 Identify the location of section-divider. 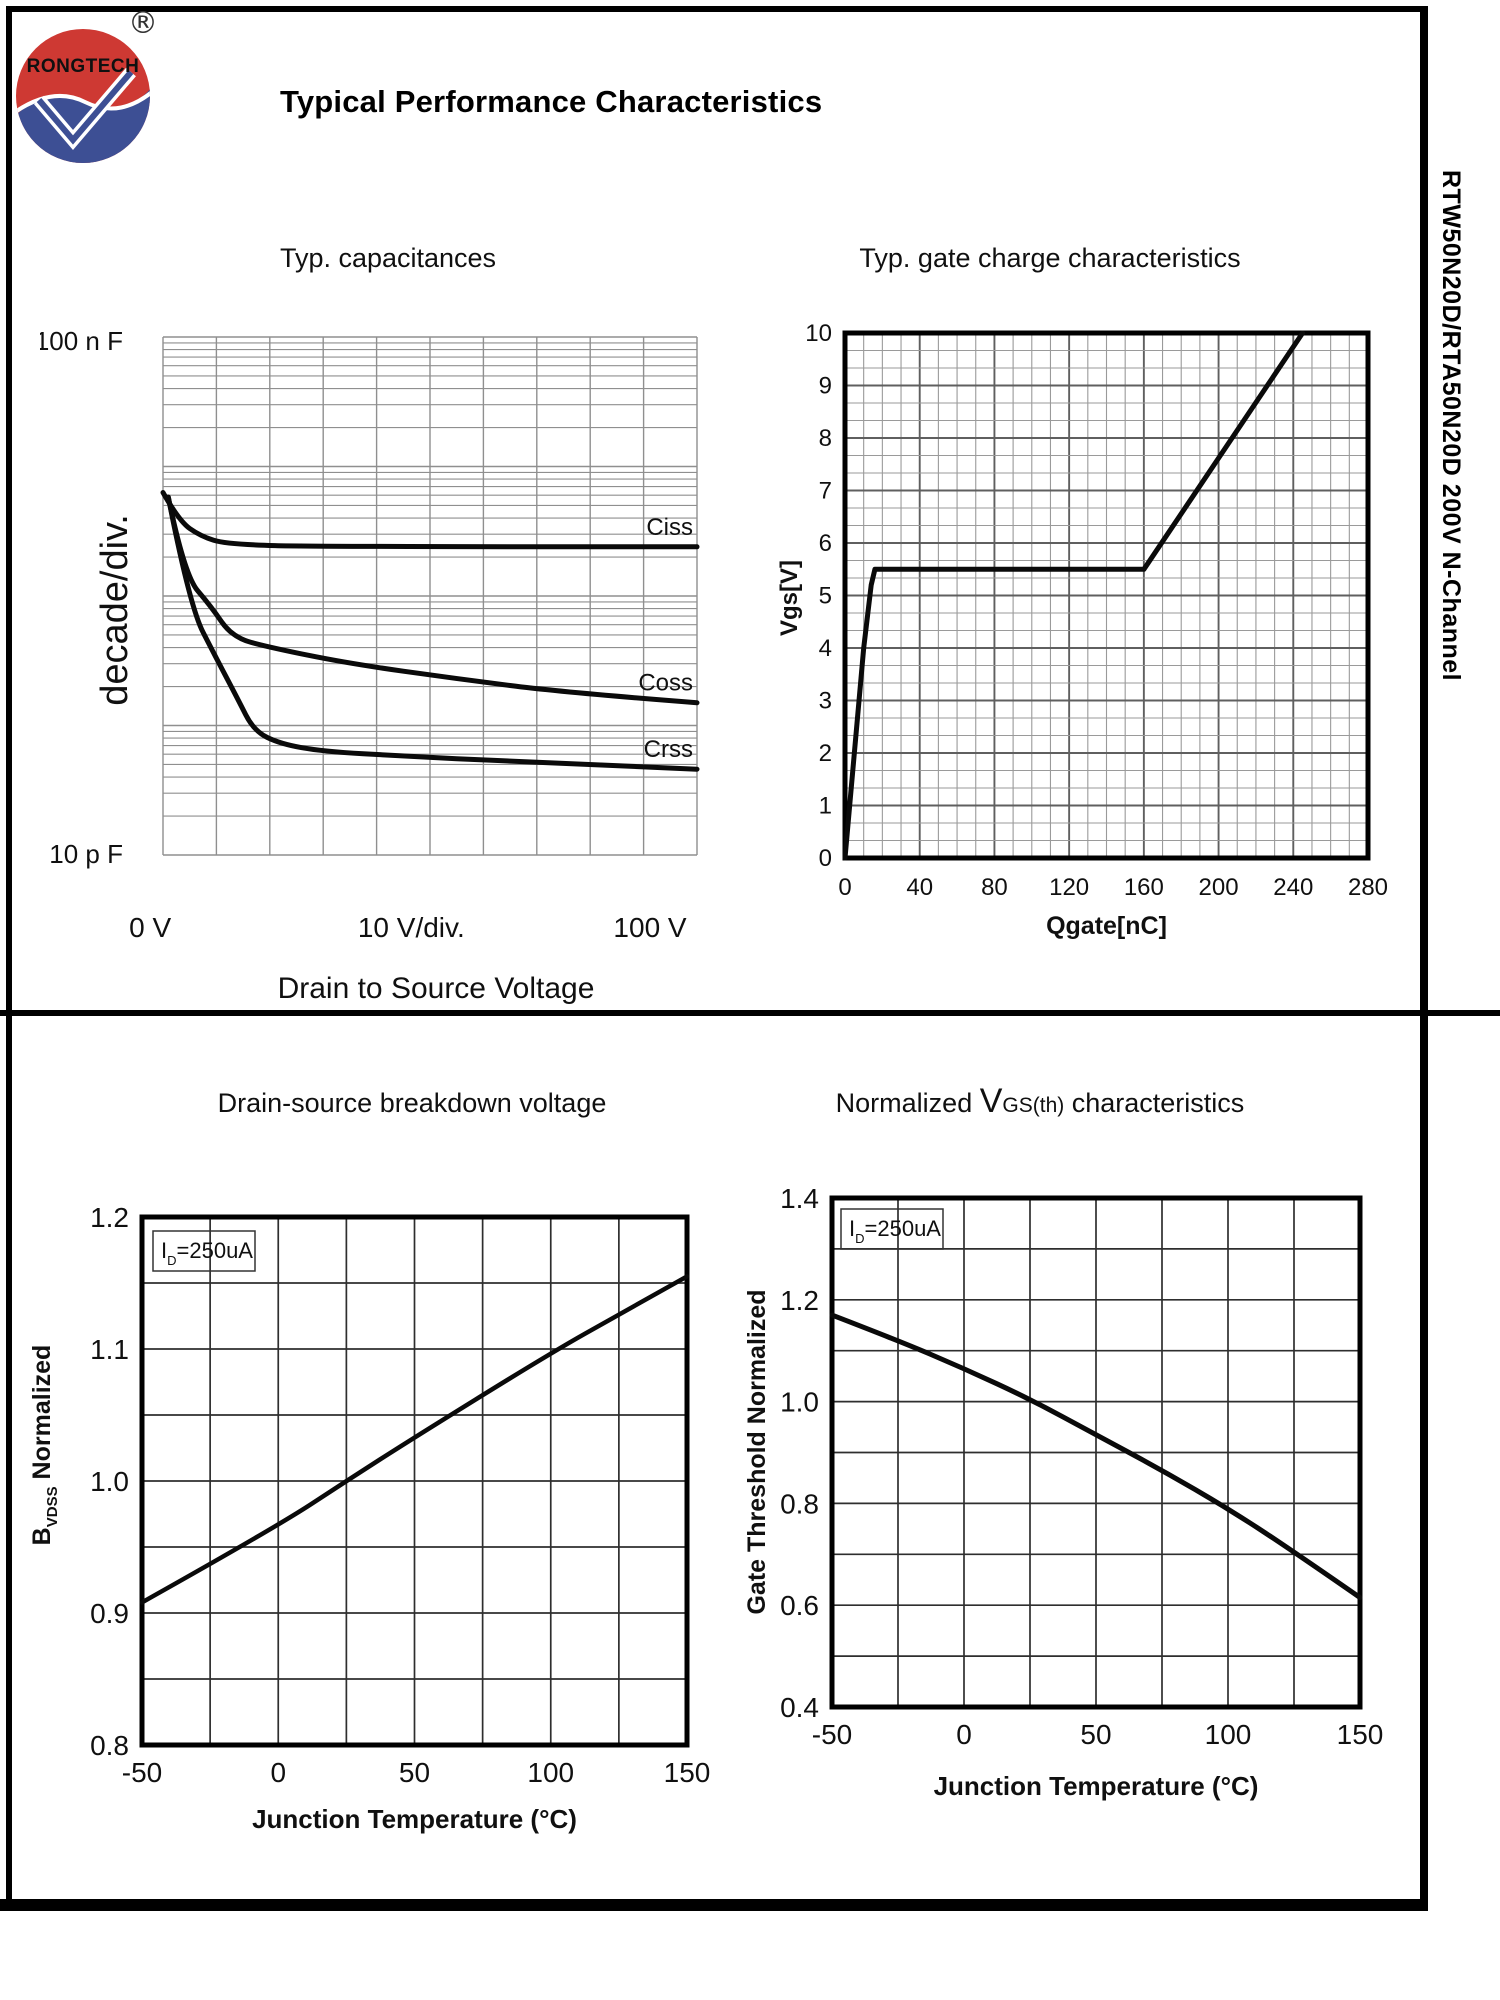
(750, 1013).